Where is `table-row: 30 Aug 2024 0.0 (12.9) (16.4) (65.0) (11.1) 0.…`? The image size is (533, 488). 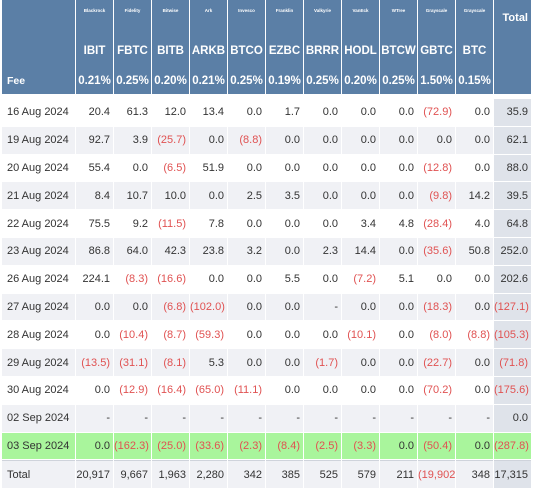 table-row: 30 Aug 2024 0.0 (12.9) (16.4) (65.0) (11.1) 0.… is located at coordinates (266, 390).